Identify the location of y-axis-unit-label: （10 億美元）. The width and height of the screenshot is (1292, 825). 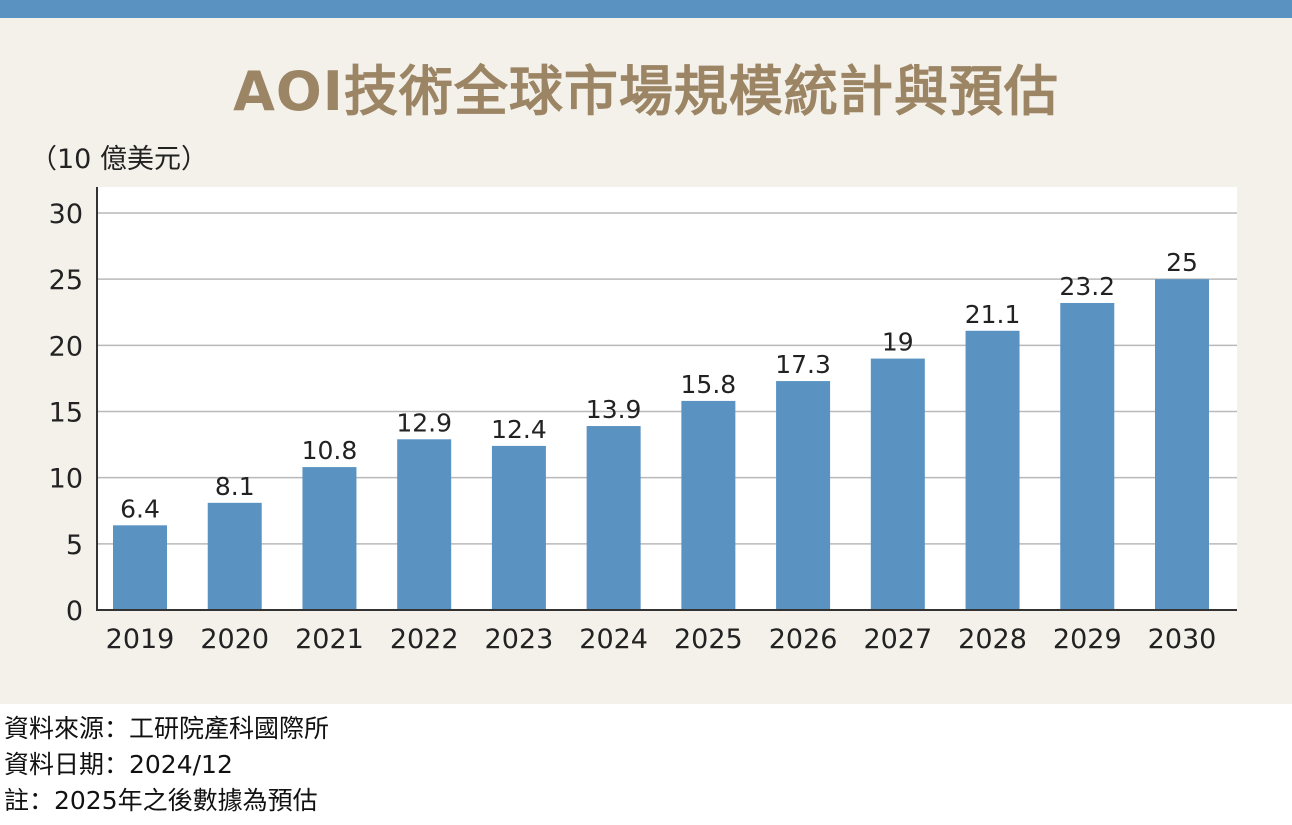
(119, 159).